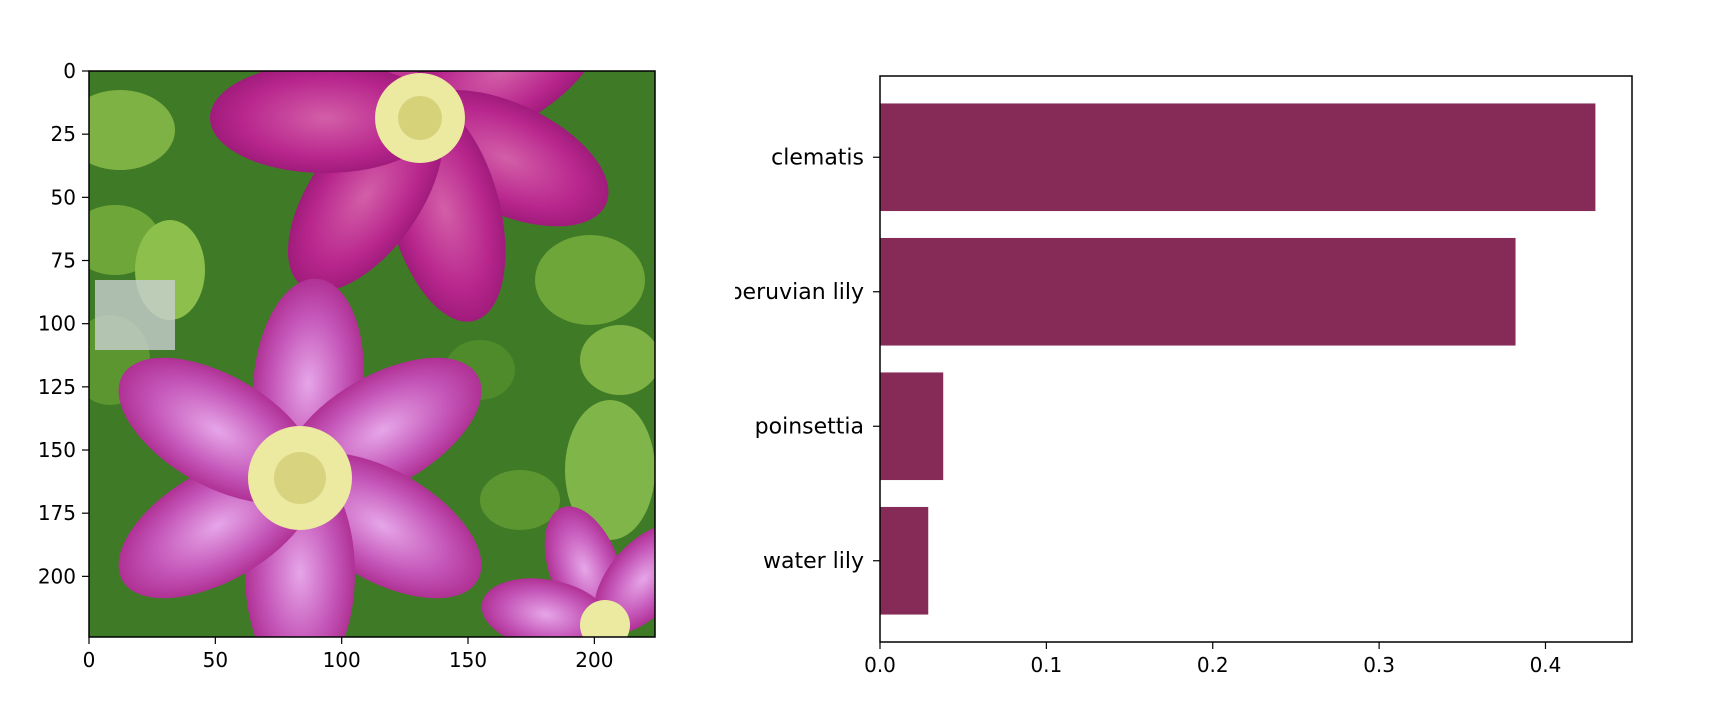 Image resolution: width=1733 pixels, height=722 pixels. Describe the element at coordinates (796, 292) in the screenshot. I see `category-label: peruvian lily` at that location.